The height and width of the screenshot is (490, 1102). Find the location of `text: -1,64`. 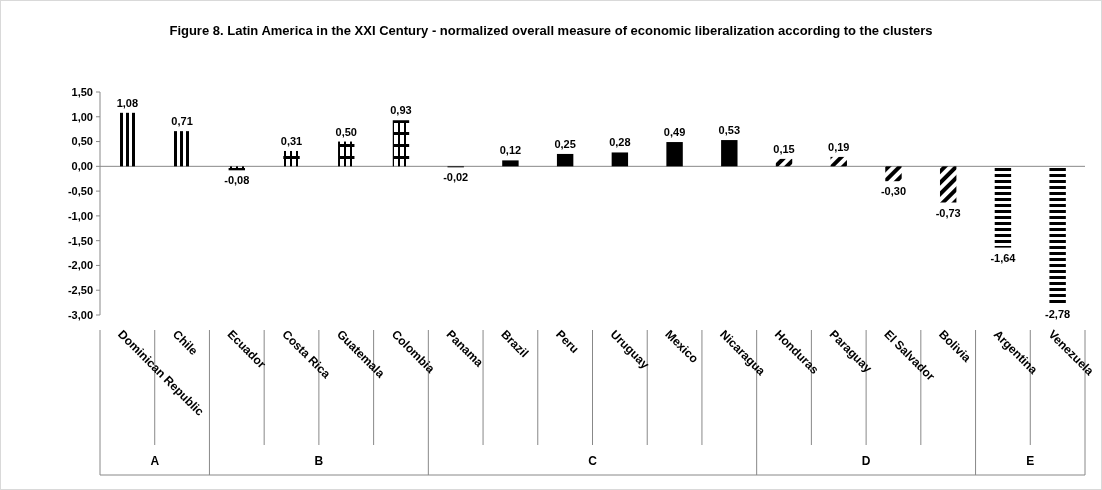

text: -1,64 is located at coordinates (1003, 257).